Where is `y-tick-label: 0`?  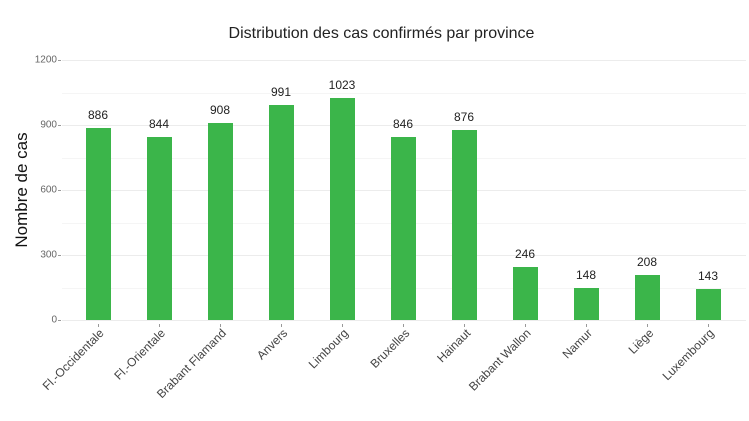
y-tick-label: 0 is located at coordinates (54, 320).